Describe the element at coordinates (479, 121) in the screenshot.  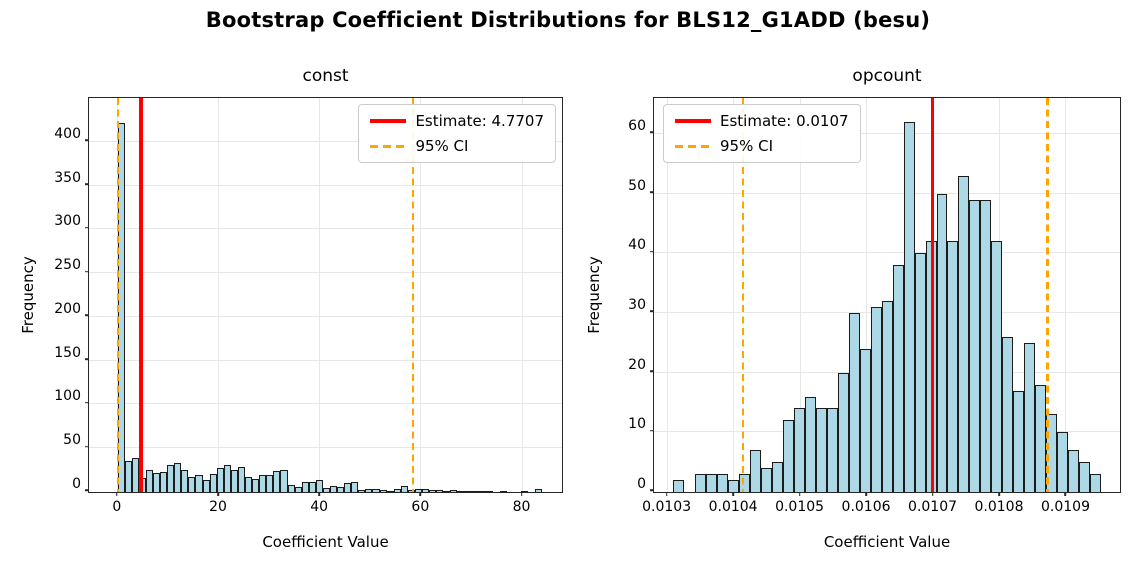
I see `legend-estimate-label: Estimate: 4.7707` at that location.